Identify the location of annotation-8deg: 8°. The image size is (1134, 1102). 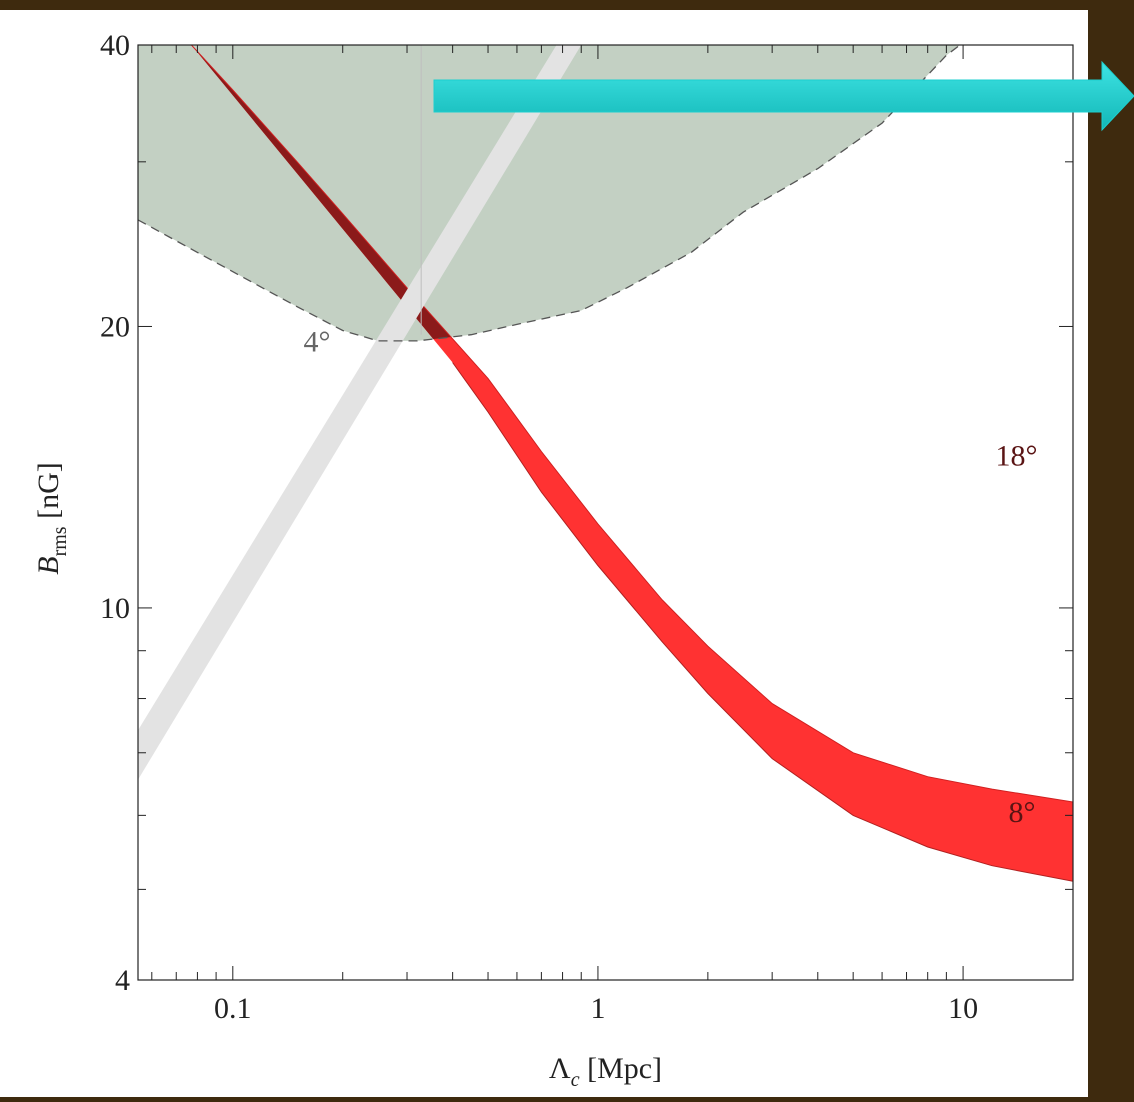
(1022, 812).